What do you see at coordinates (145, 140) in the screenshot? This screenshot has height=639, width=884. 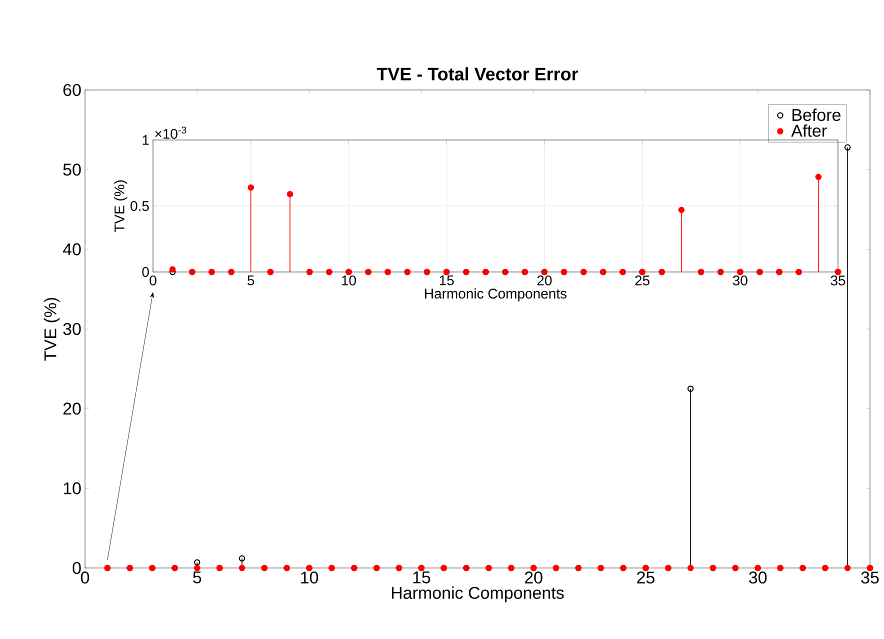 I see `y-tick-label: 1` at bounding box center [145, 140].